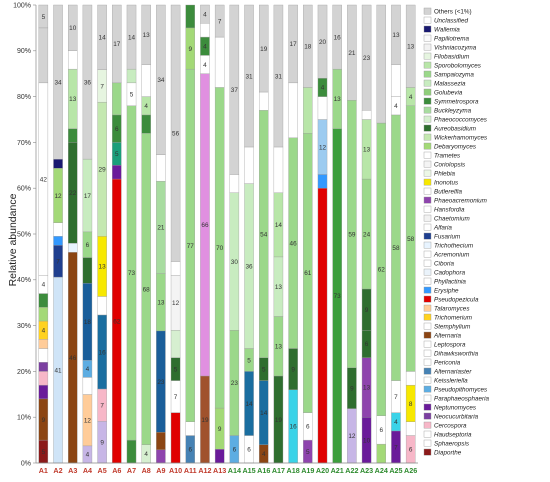  I want to click on segment-value-label: 18, so click(308, 47).